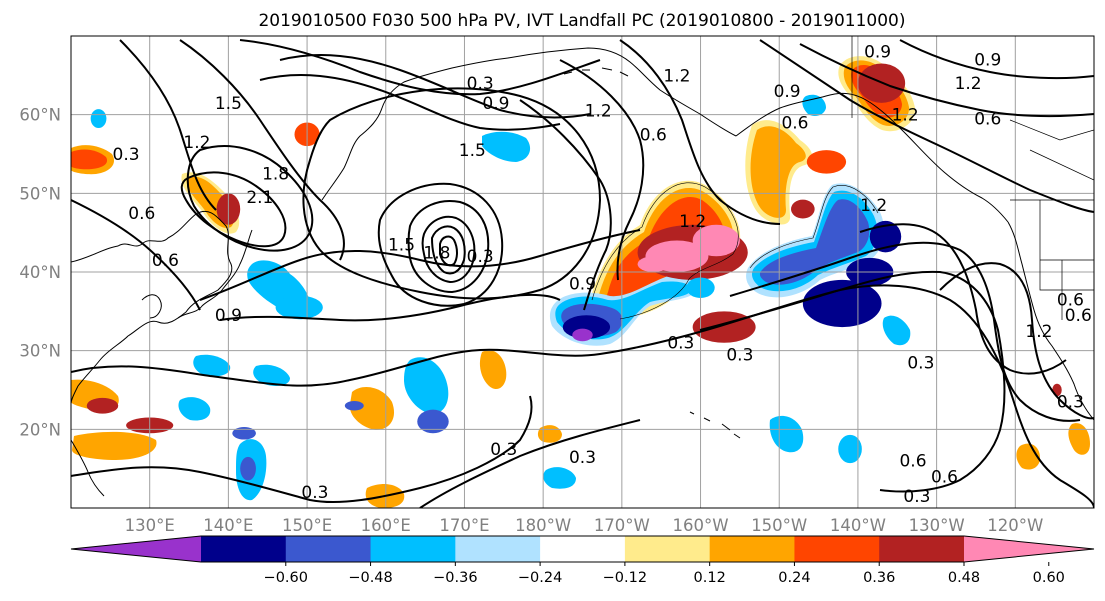  I want to click on pos-anomaly-gulf-of-alaska-orange, so click(778, 172).